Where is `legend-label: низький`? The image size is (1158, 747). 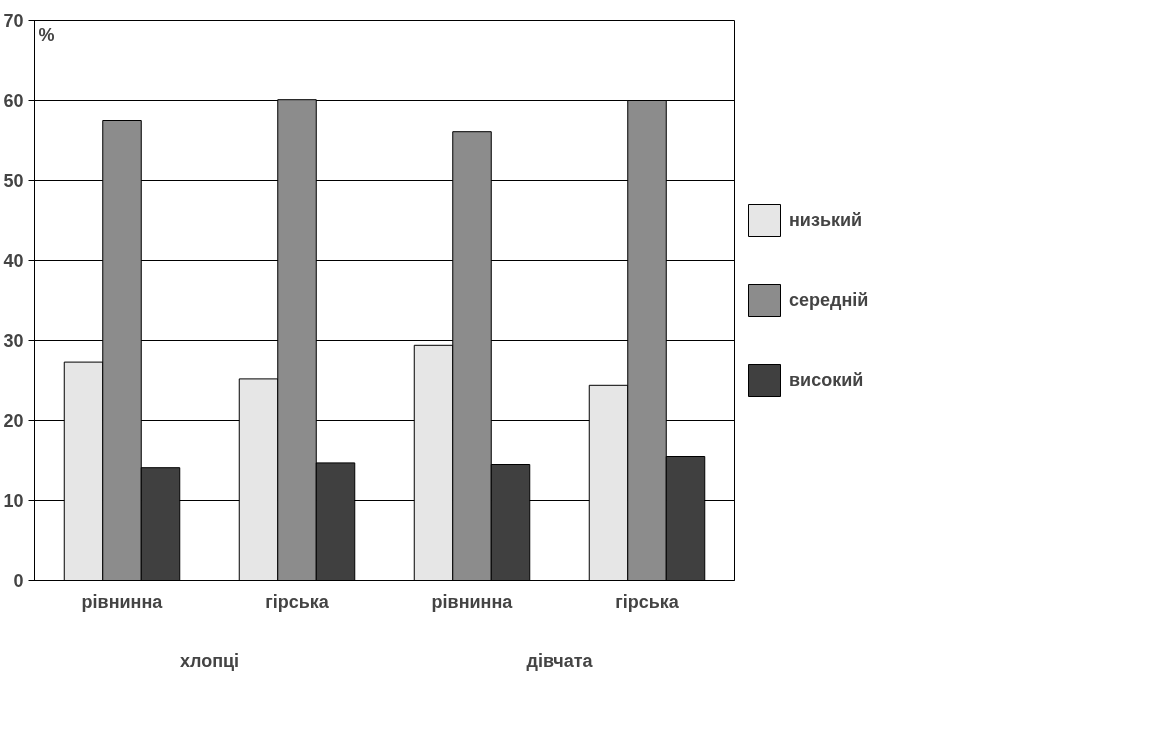
legend-label: низький is located at coordinates (826, 220).